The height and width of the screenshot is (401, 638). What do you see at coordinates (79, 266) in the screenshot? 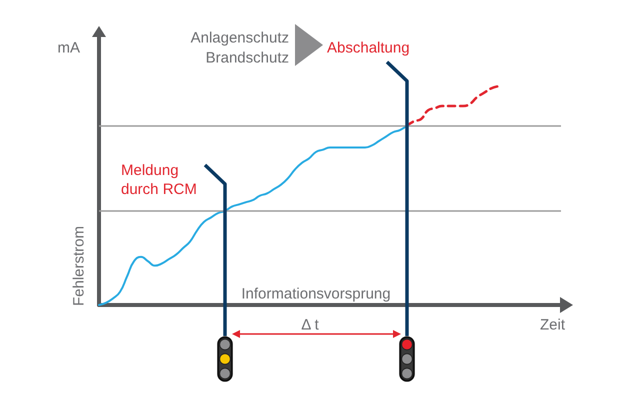
I see `y-axis-title: Fehlerstrom` at bounding box center [79, 266].